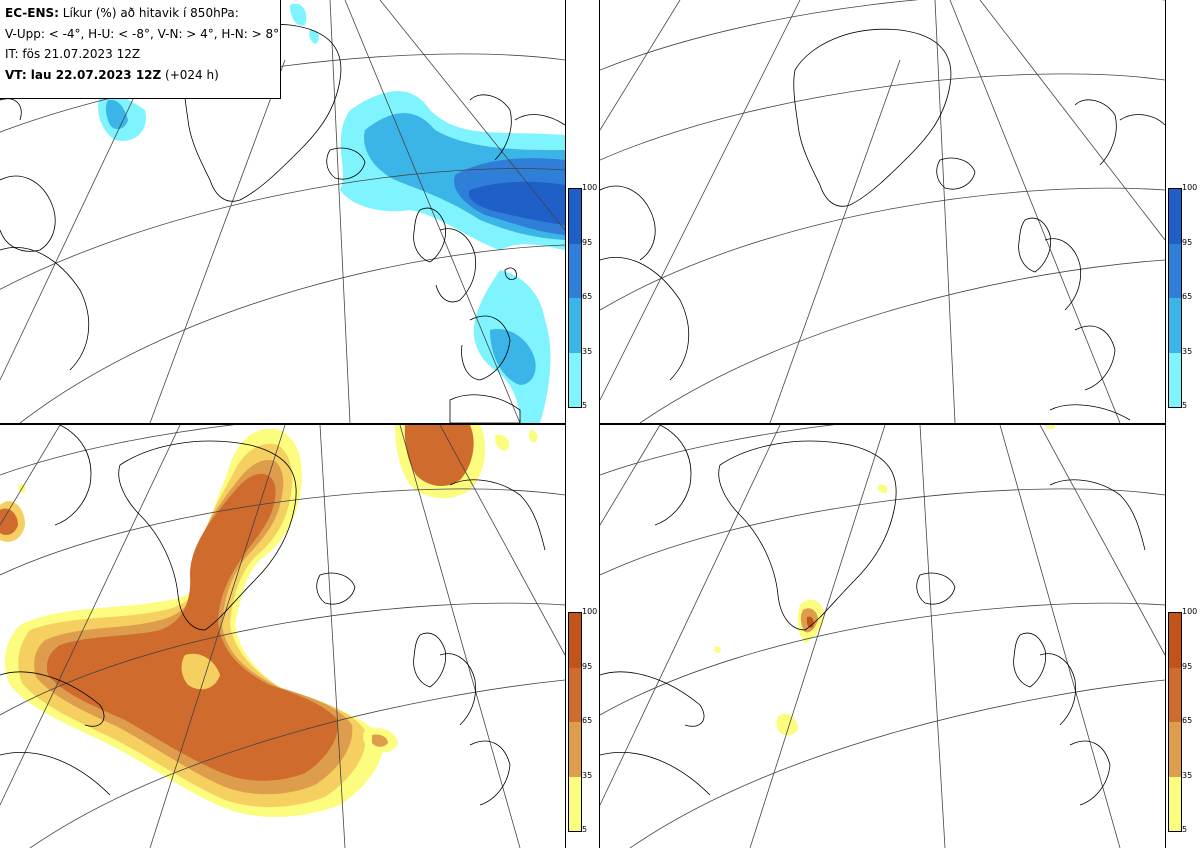 Image resolution: width=1200 pixels, height=848 pixels. What do you see at coordinates (192, 74) in the screenshot?
I see `lead-time: (+024 h)` at bounding box center [192, 74].